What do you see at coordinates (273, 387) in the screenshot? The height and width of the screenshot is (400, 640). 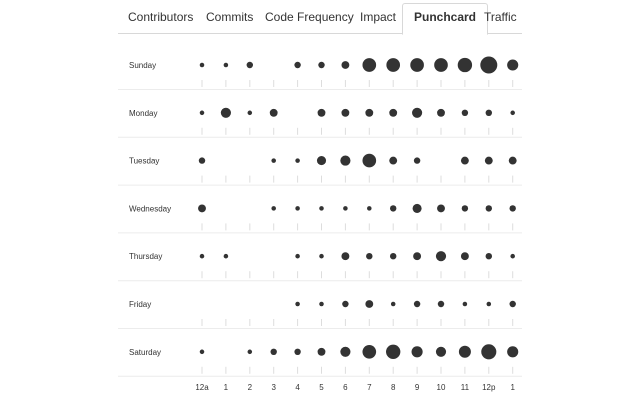 I see `hour-label: 3` at bounding box center [273, 387].